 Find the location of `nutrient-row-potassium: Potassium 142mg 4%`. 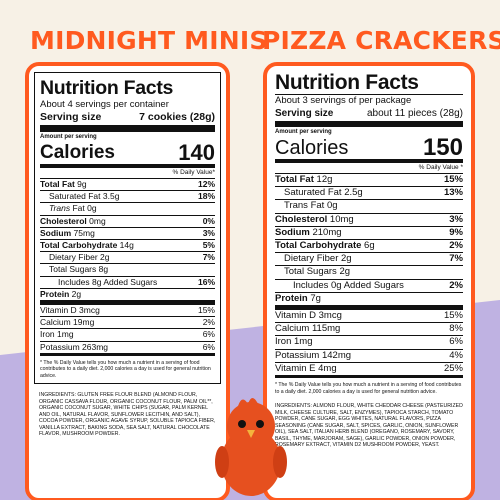

nutrient-row-potassium: Potassium 142mg 4% is located at coordinates (369, 356).